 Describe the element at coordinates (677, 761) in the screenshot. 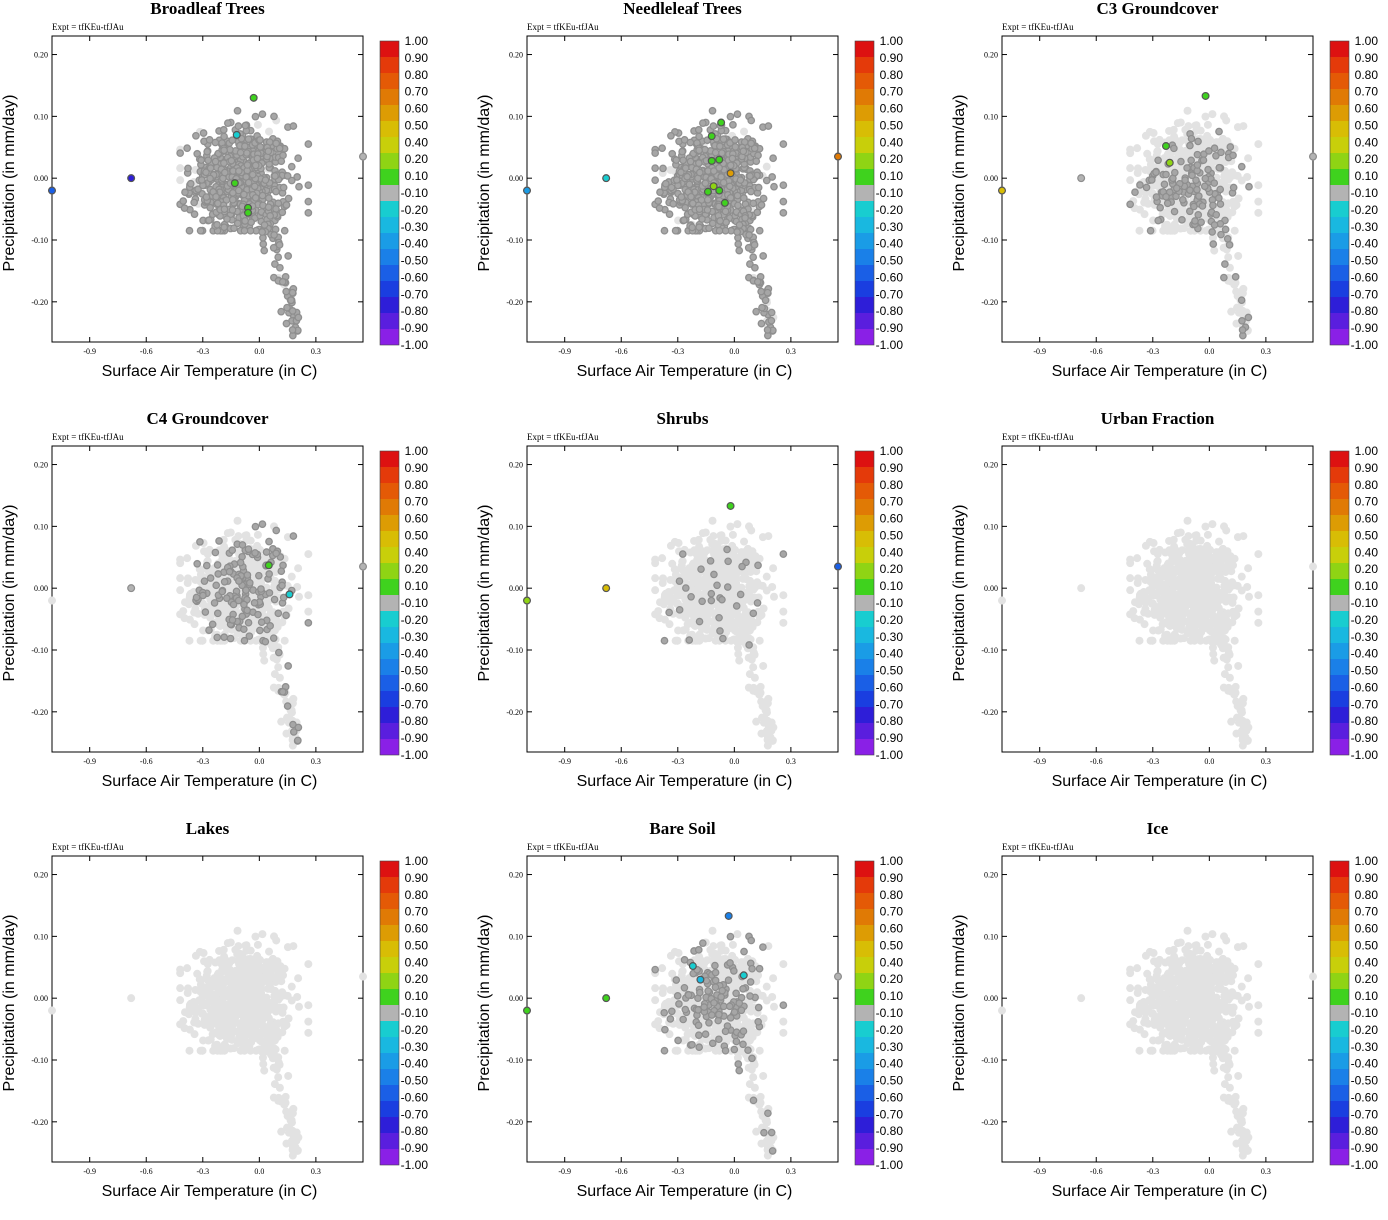

I see `x-tick-label: -0.3` at that location.